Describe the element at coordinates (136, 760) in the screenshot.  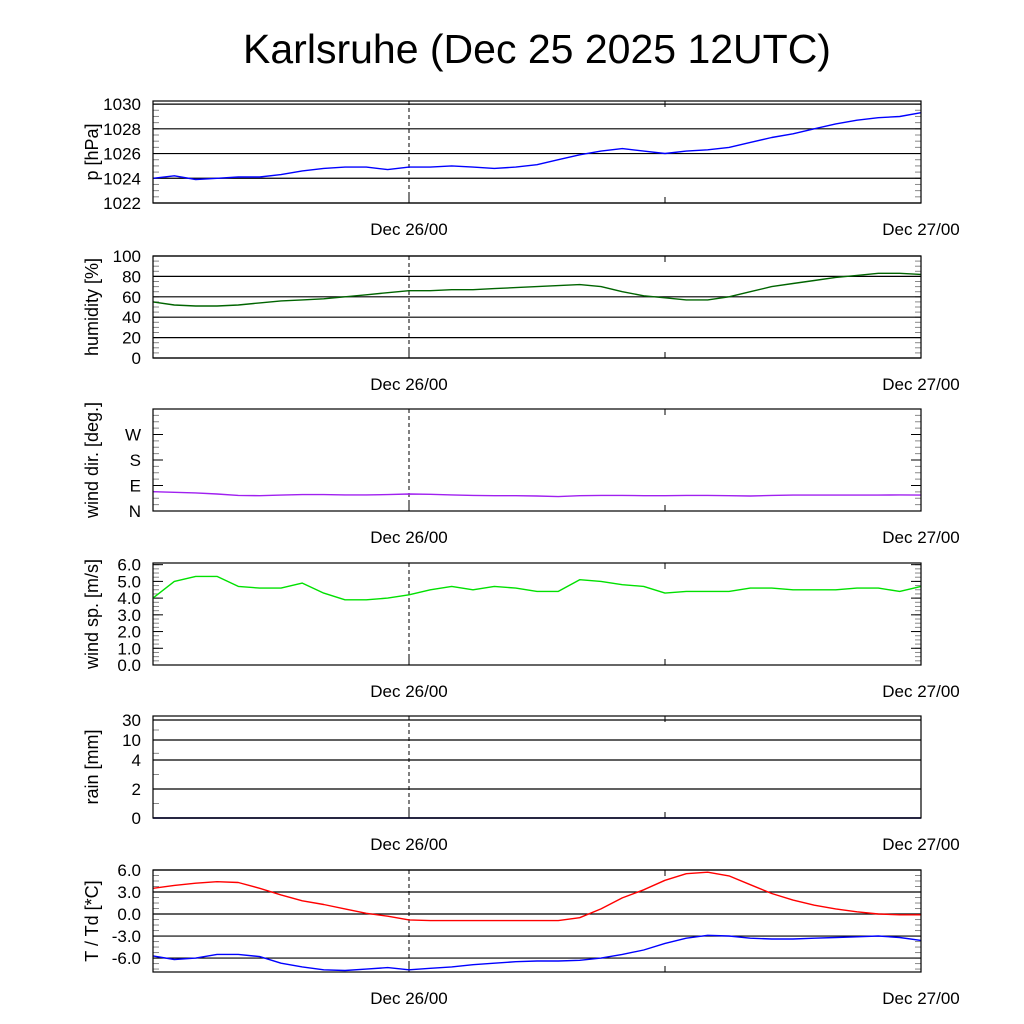
I see `y-tick-label: 4` at that location.